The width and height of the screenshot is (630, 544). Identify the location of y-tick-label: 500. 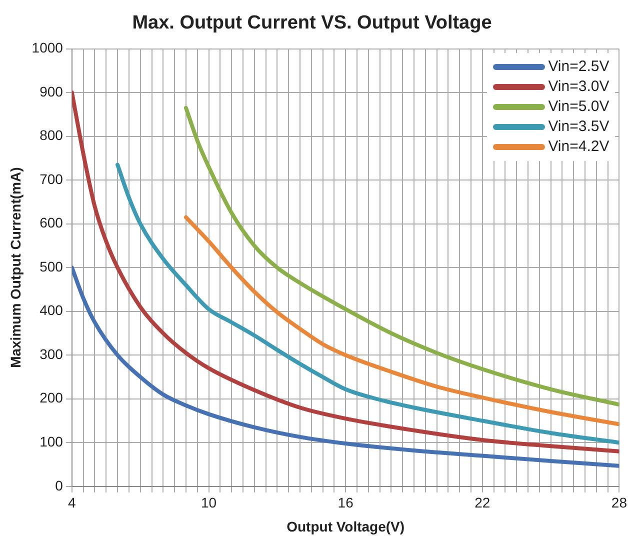
(52, 266).